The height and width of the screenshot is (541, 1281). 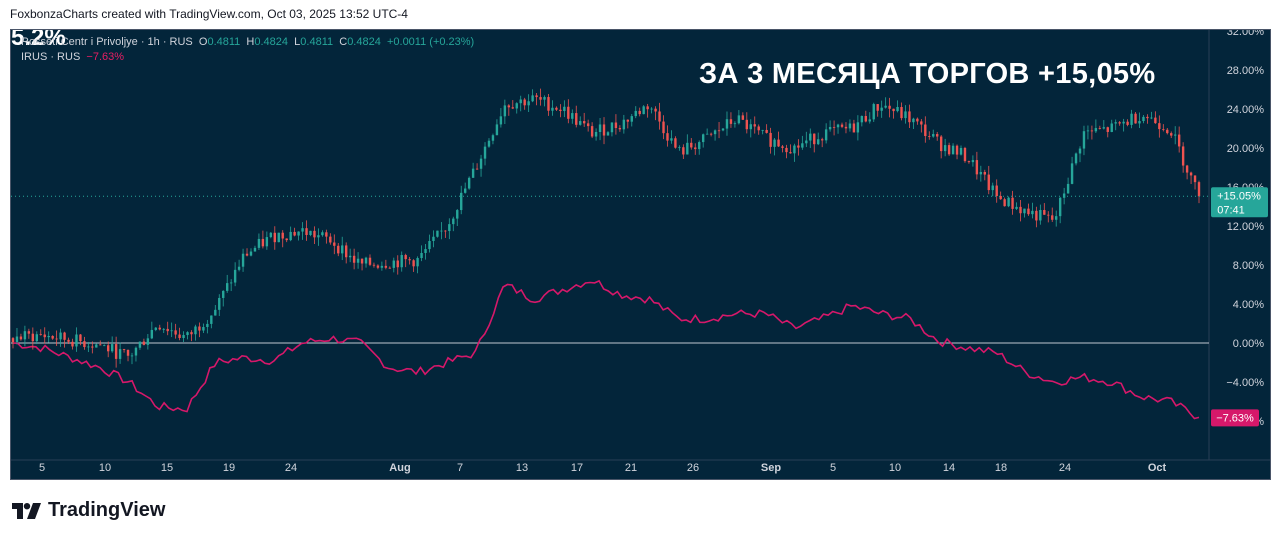 I want to click on x-tick-label: 5, so click(x=833, y=468).